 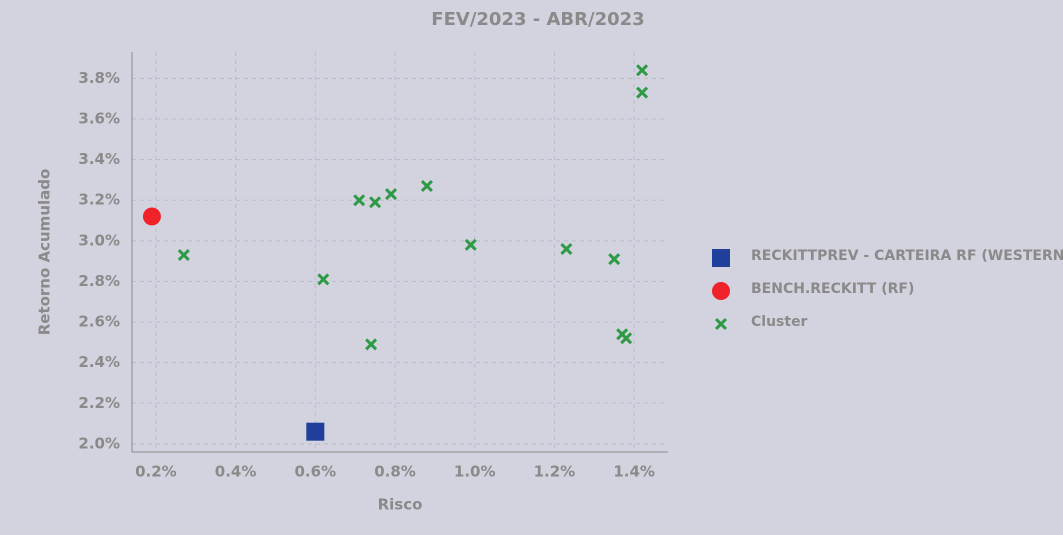 I want to click on x-tick-label: 0.4%, so click(x=236, y=472).